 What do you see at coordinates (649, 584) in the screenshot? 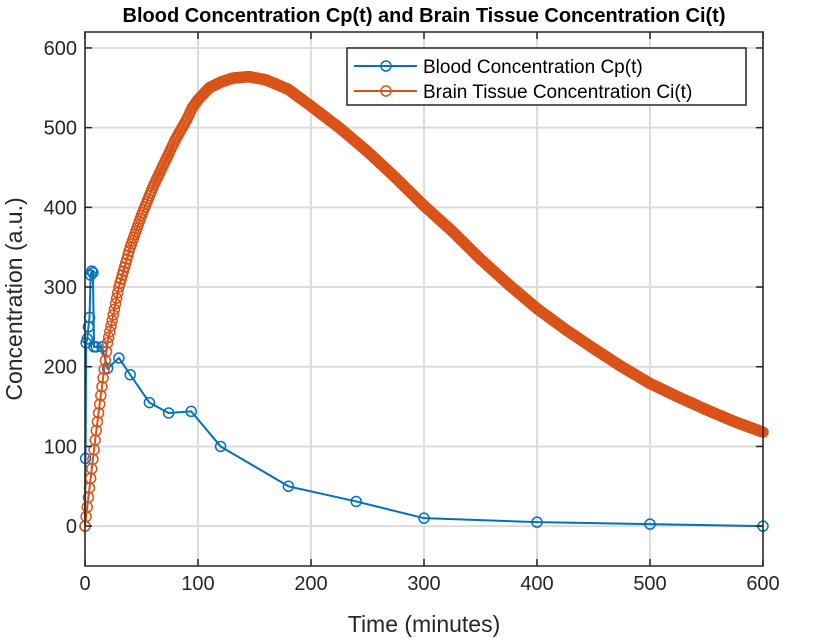
I see `x-tick-label: 500` at bounding box center [649, 584].